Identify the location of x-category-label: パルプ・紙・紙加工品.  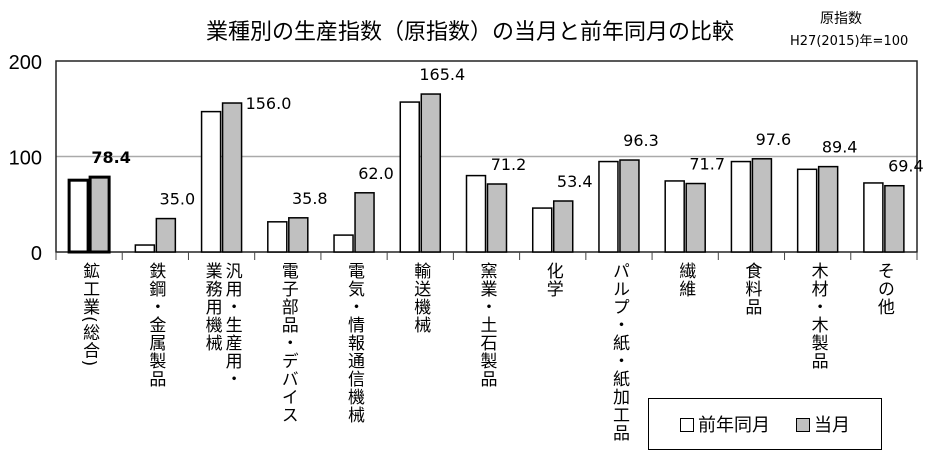
(618, 352).